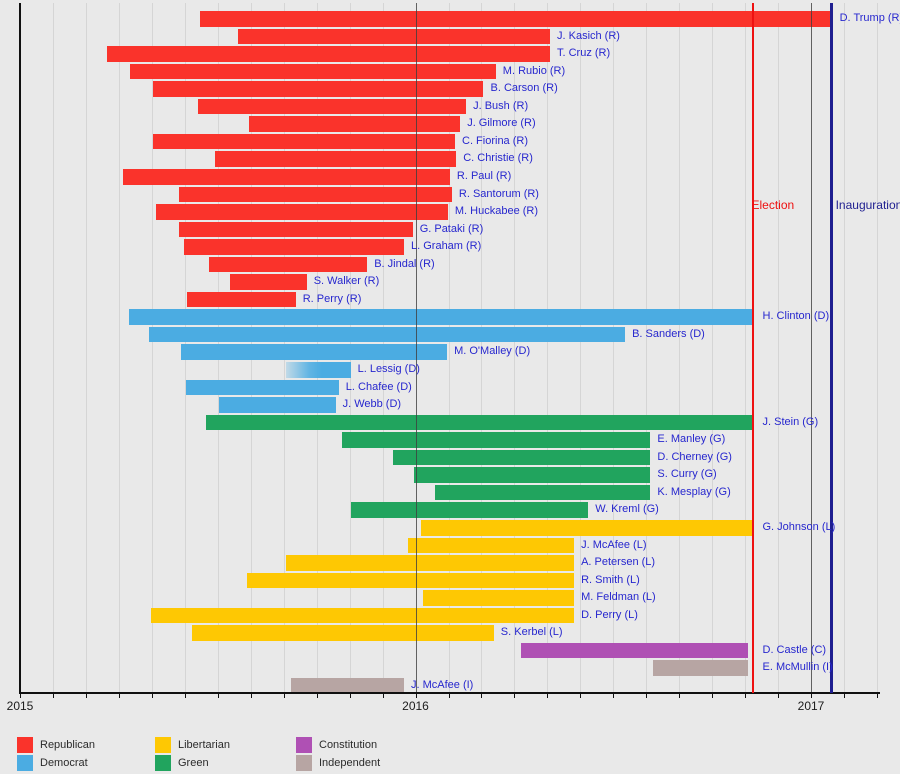  I want to click on legend-swatch-republican, so click(25, 745).